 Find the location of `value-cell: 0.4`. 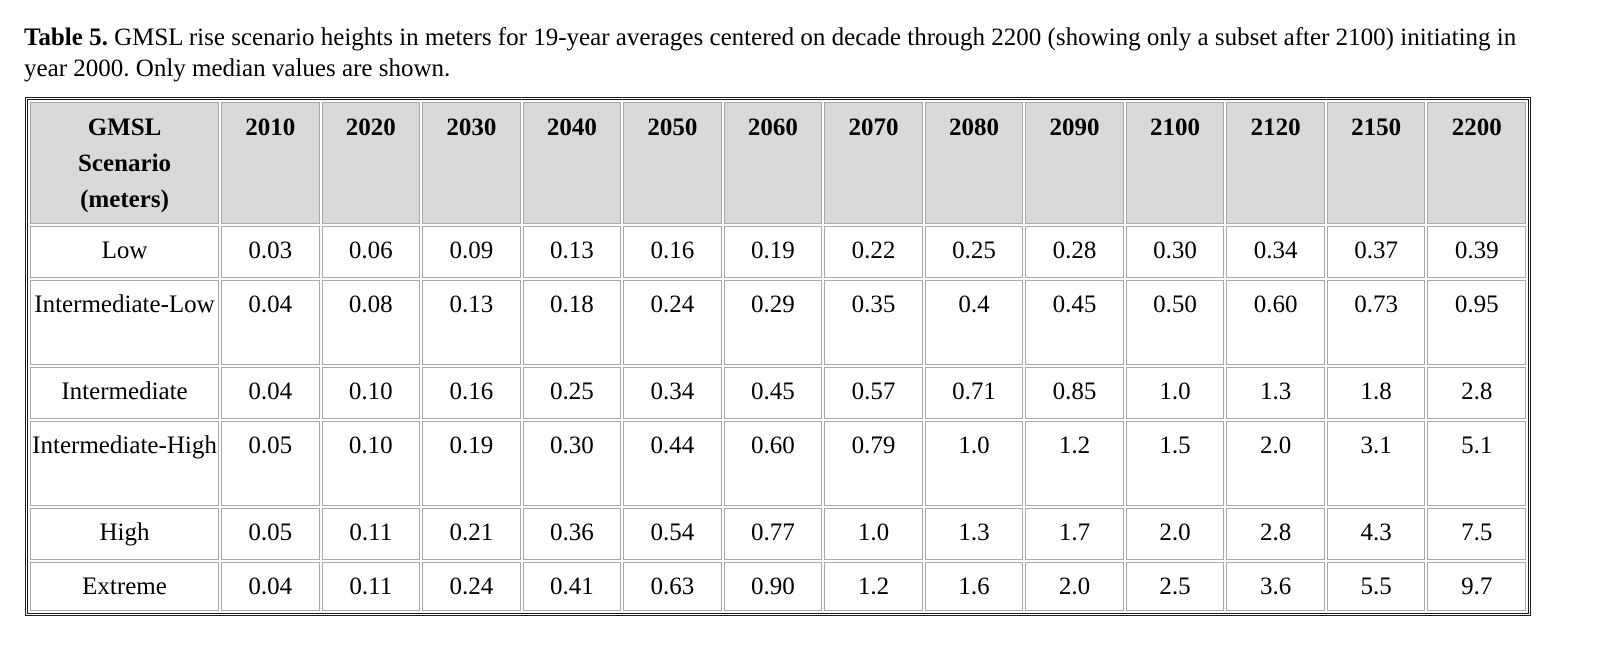

value-cell: 0.4 is located at coordinates (974, 322).